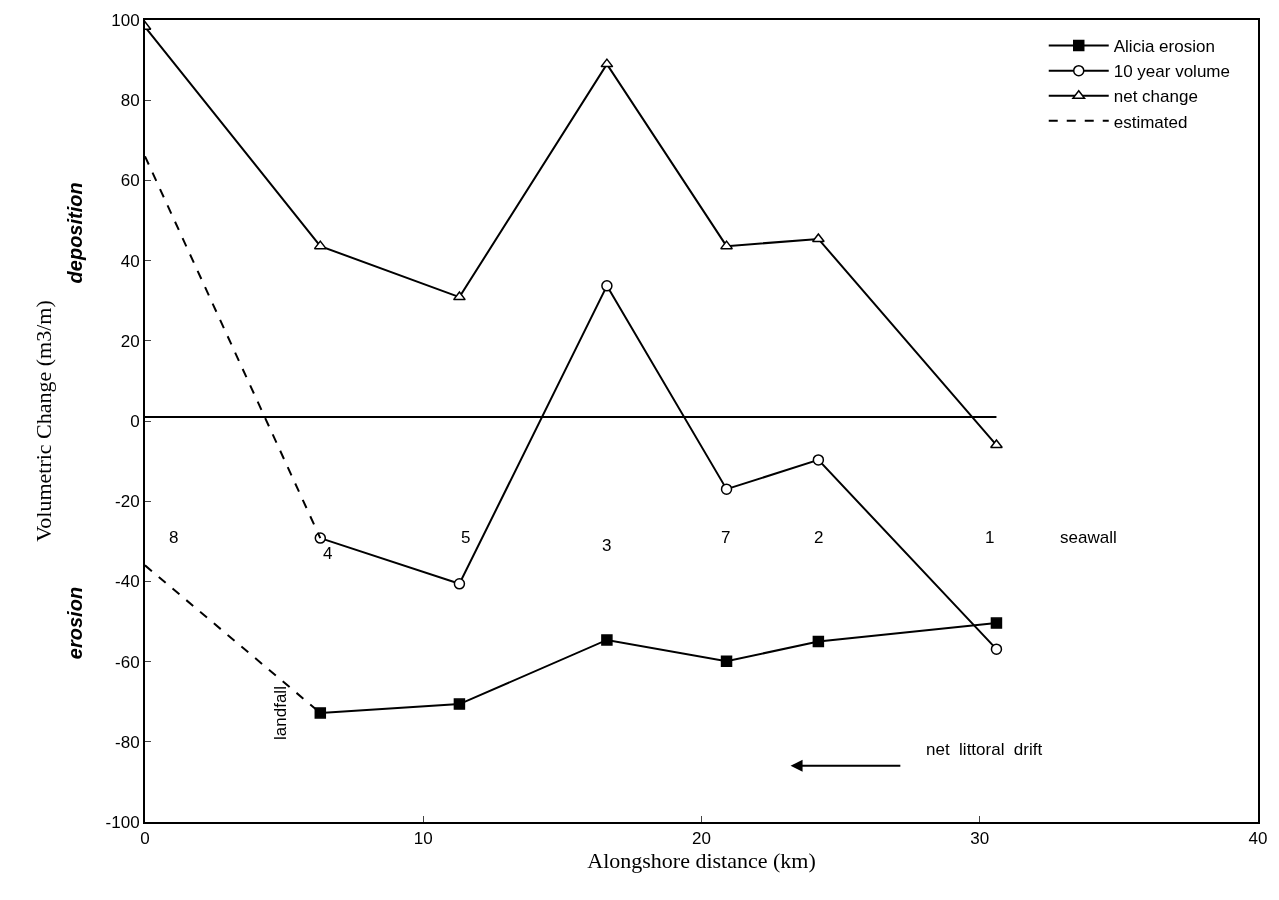 This screenshot has height=900, width=1279. What do you see at coordinates (1164, 47) in the screenshot?
I see `legend-label: Alicia erosion` at bounding box center [1164, 47].